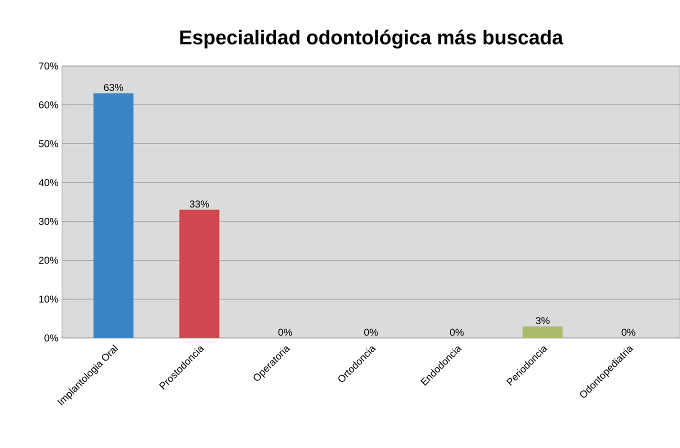  What do you see at coordinates (48, 104) in the screenshot?
I see `y-tick-label: 60%` at bounding box center [48, 104].